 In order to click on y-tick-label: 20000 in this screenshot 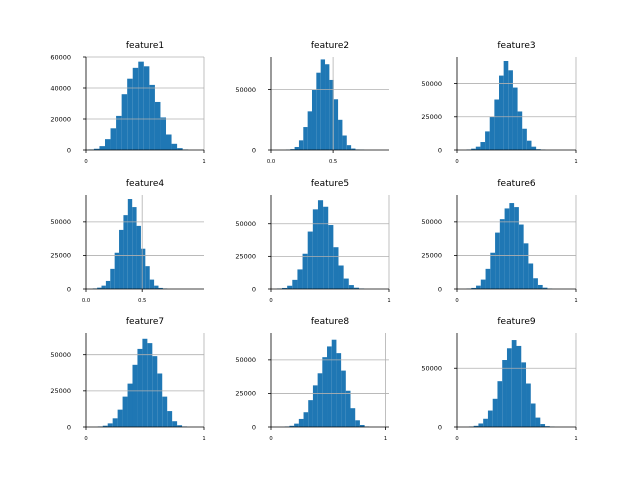, I will do `click(60, 119)`.